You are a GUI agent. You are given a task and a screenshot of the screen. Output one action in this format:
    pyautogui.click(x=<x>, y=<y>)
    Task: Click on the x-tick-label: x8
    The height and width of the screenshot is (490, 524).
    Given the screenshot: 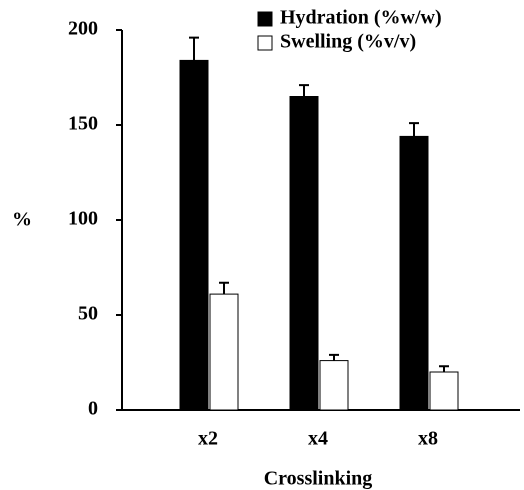 What is the action you would take?
    pyautogui.click(x=428, y=439)
    